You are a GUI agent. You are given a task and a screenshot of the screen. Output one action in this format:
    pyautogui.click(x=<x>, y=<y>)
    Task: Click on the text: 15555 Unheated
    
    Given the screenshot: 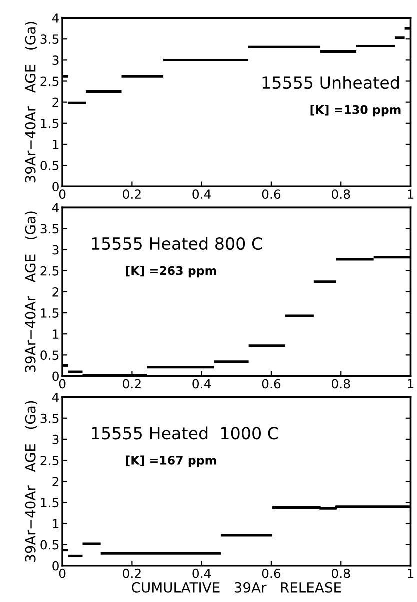 What is the action you would take?
    pyautogui.click(x=330, y=83)
    